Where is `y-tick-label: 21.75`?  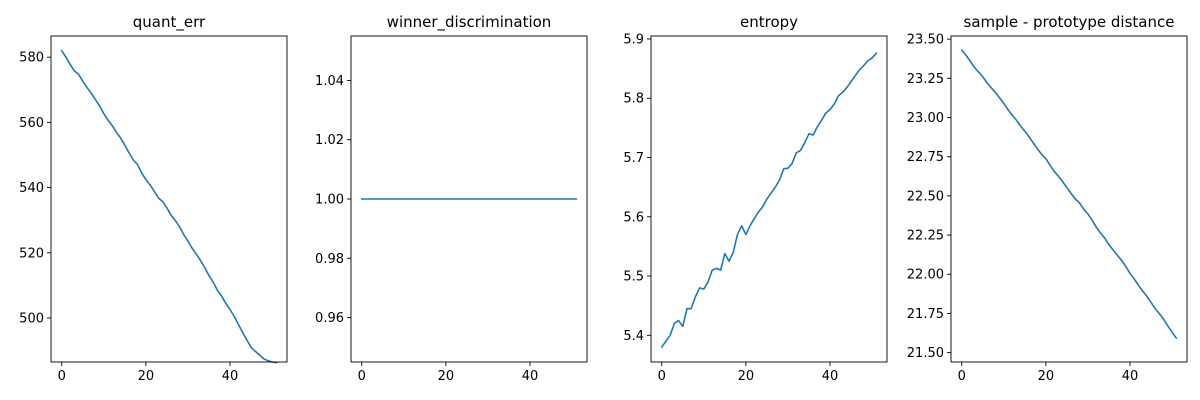
y-tick-label: 21.75 is located at coordinates (925, 314).